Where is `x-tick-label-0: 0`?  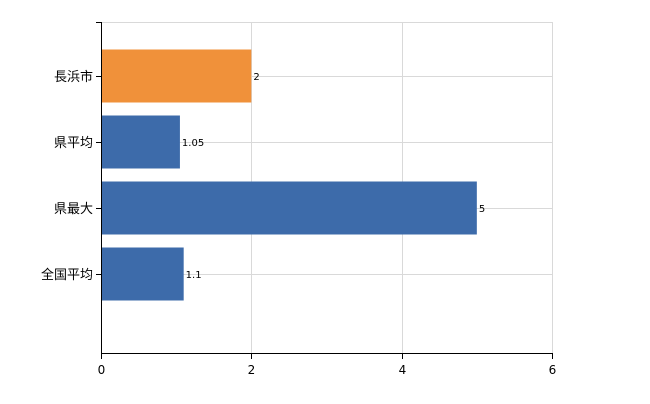 x-tick-label-0: 0 is located at coordinates (102, 370).